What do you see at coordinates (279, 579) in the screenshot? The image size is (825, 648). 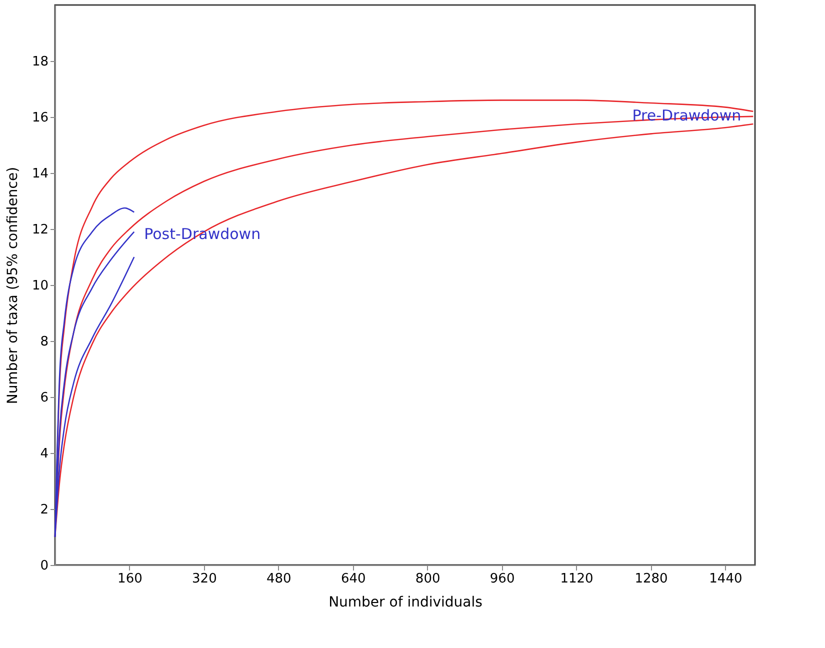 I see `x-tick-label: 480` at bounding box center [279, 579].